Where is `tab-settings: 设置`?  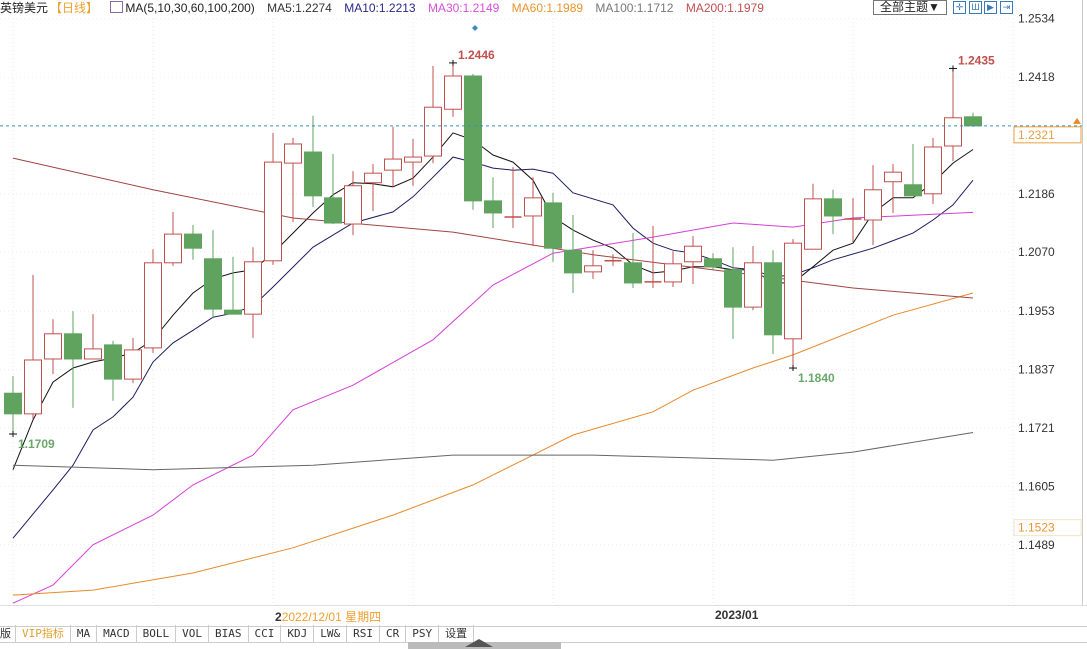
tab-settings: 设置 is located at coordinates (457, 633).